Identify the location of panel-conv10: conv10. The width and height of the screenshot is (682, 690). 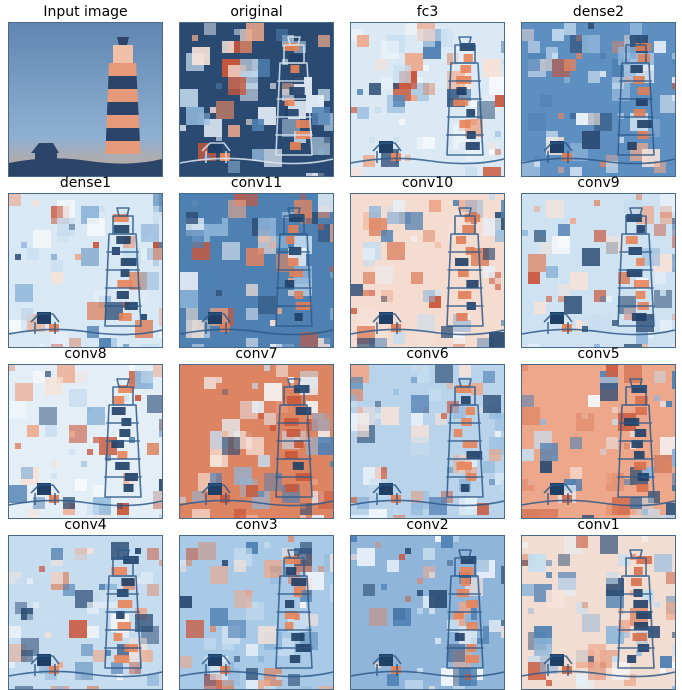
(427, 260).